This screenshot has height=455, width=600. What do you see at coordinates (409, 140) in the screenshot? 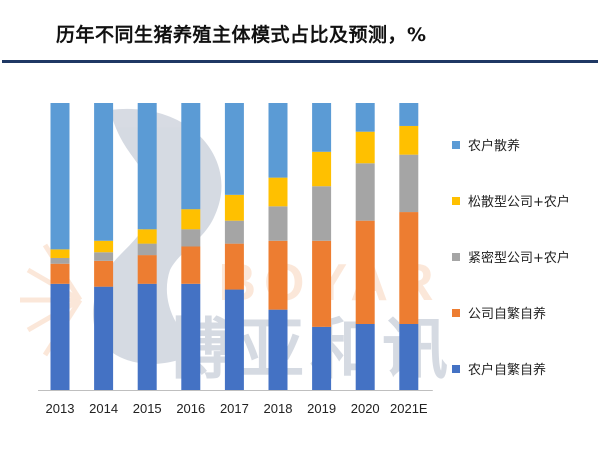
I see `bar-segment-2021E-松散型公司+农户` at bounding box center [409, 140].